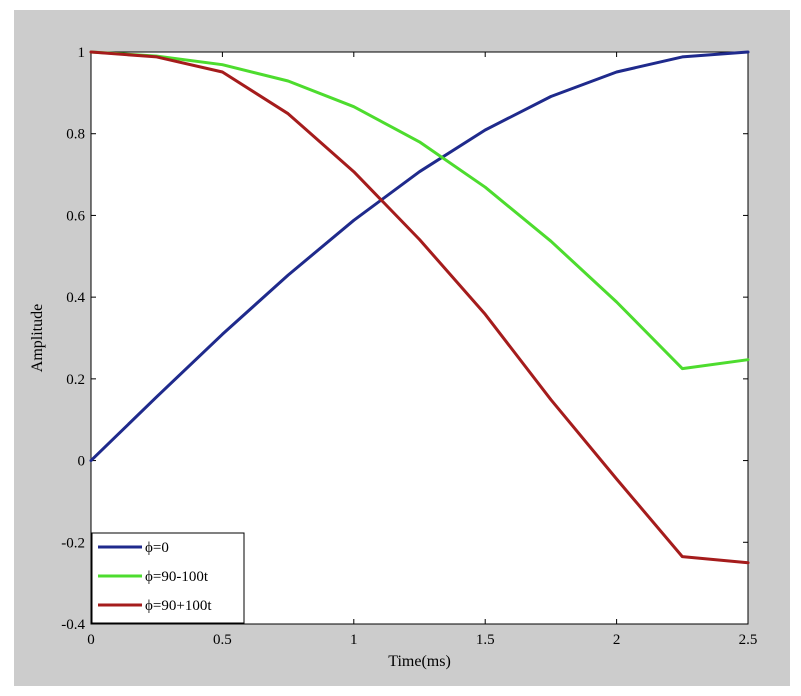 This screenshot has height=696, width=801. I want to click on x-tick-label: 0.5, so click(222, 640).